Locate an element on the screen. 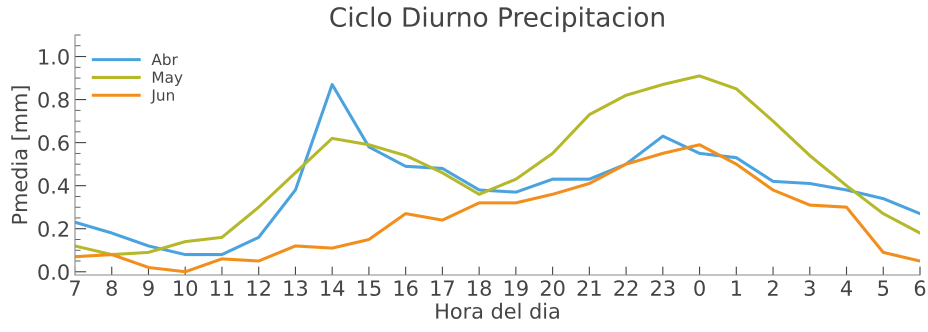 The height and width of the screenshot is (332, 928). x-tick-label: 14 is located at coordinates (332, 288).